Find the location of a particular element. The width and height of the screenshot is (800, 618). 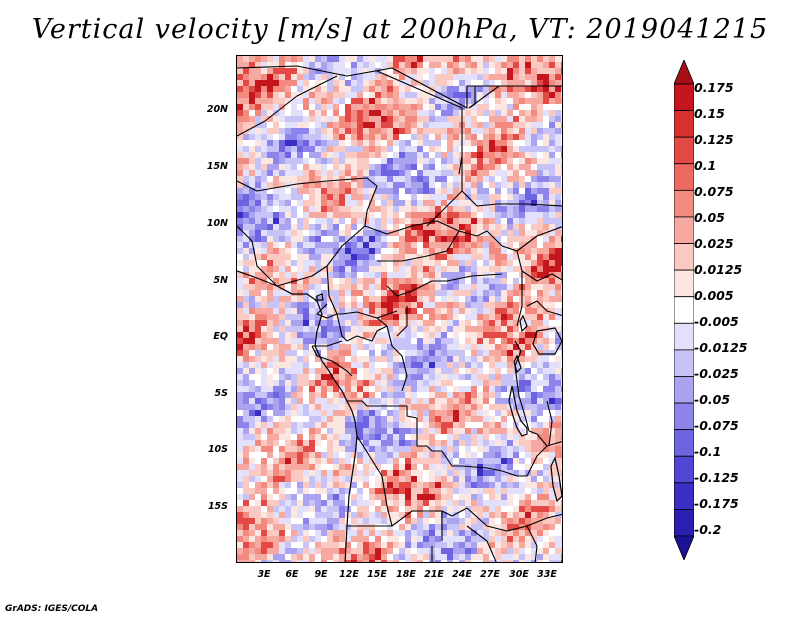

colorbar-label: -0.075 is located at coordinates (716, 425).